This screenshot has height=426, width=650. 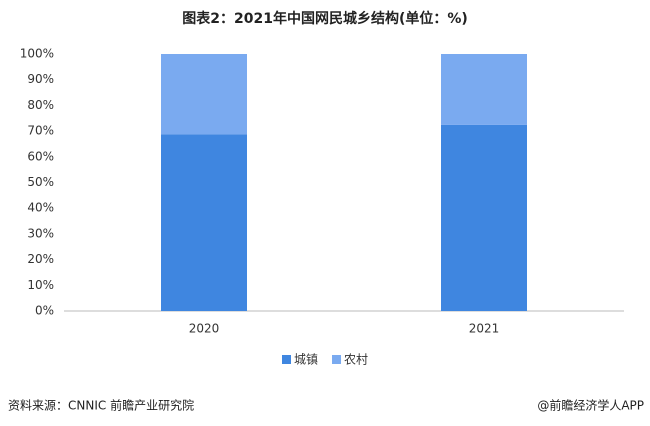 What do you see at coordinates (40, 79) in the screenshot?
I see `y-tick-label: 90%` at bounding box center [40, 79].